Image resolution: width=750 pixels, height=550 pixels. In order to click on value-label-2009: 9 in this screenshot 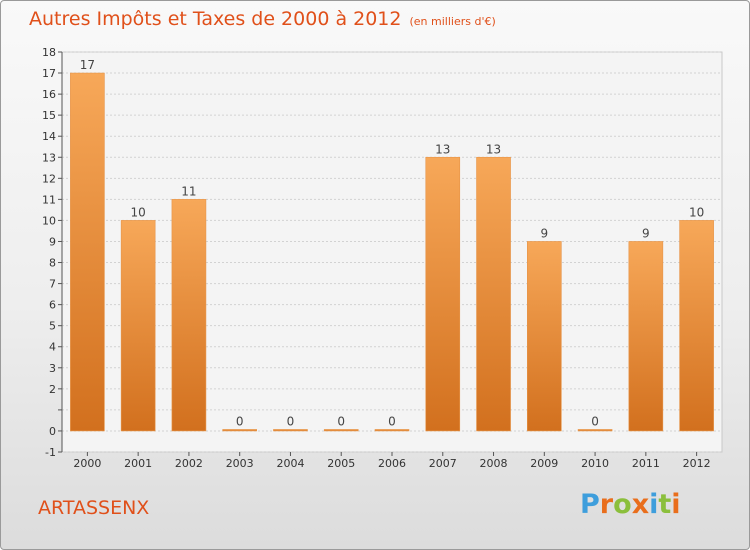, I will do `click(544, 233)`.